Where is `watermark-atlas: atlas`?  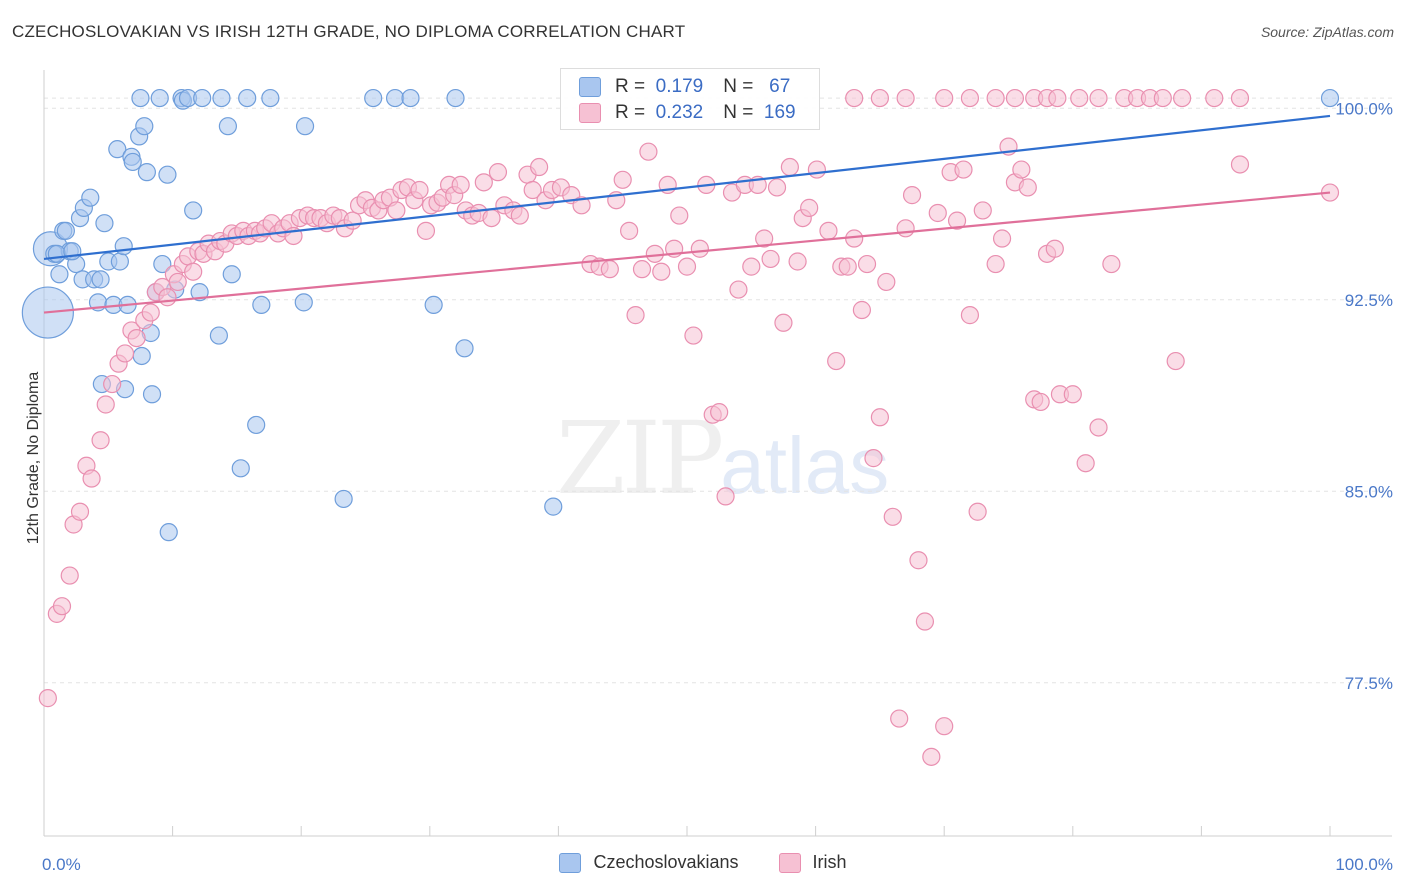
watermark-atlas: atlas is located at coordinates (805, 465).